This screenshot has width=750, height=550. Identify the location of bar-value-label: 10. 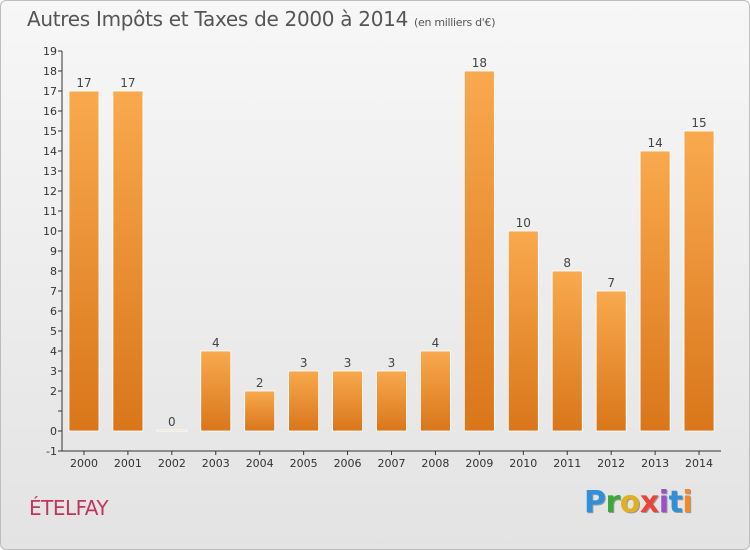
(523, 223).